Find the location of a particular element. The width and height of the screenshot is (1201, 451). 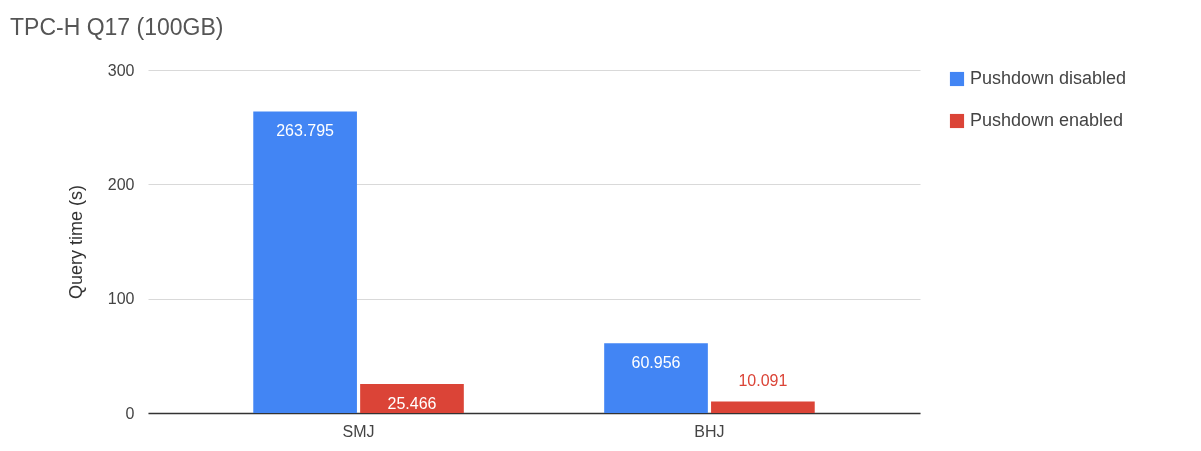

y-axis-title: Query time (s) is located at coordinates (75, 242).